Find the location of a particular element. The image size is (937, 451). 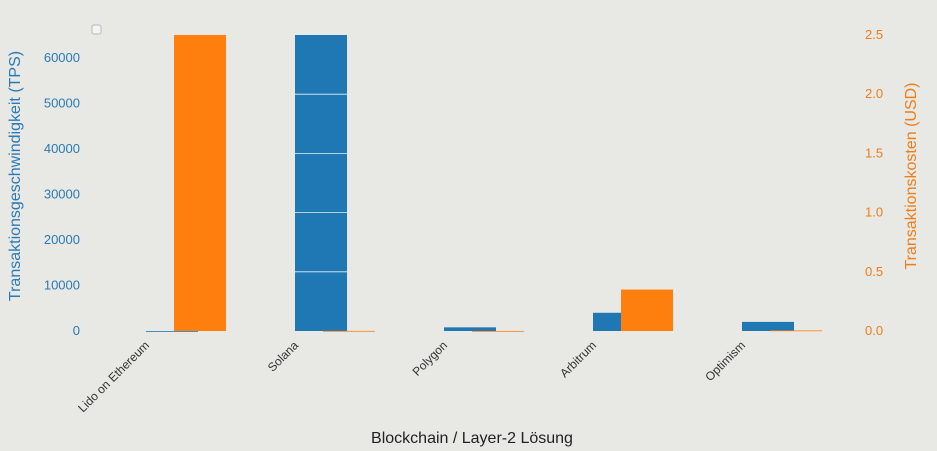

bar-2-left is located at coordinates (470, 329).